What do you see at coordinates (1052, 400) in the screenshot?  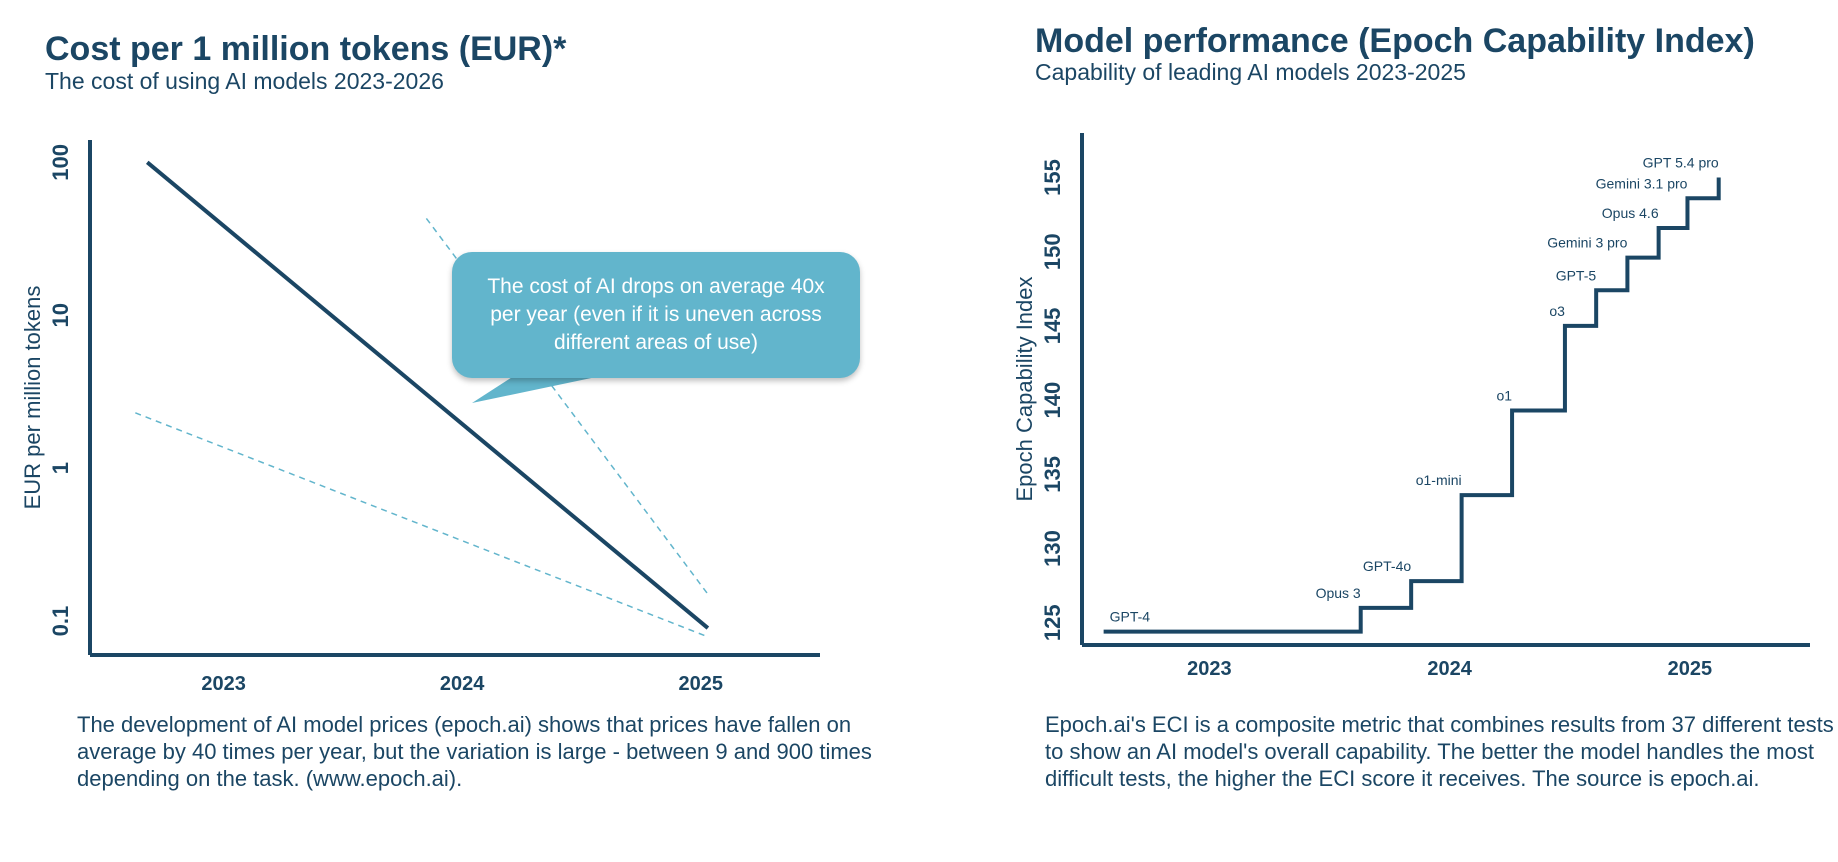 I see `eci-y-tick-label: 140` at bounding box center [1052, 400].